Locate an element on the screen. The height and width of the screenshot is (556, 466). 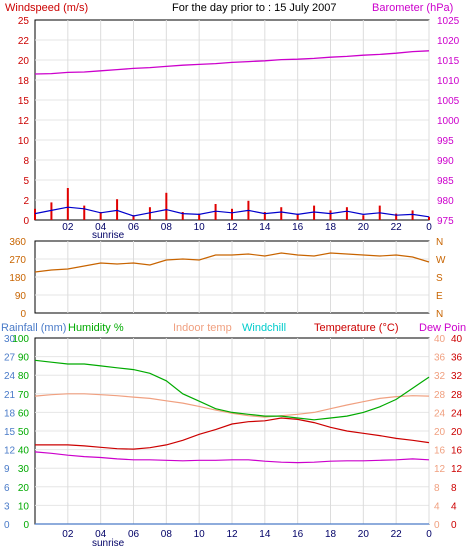
direction-degree-tick: 360 is located at coordinates (17, 242).